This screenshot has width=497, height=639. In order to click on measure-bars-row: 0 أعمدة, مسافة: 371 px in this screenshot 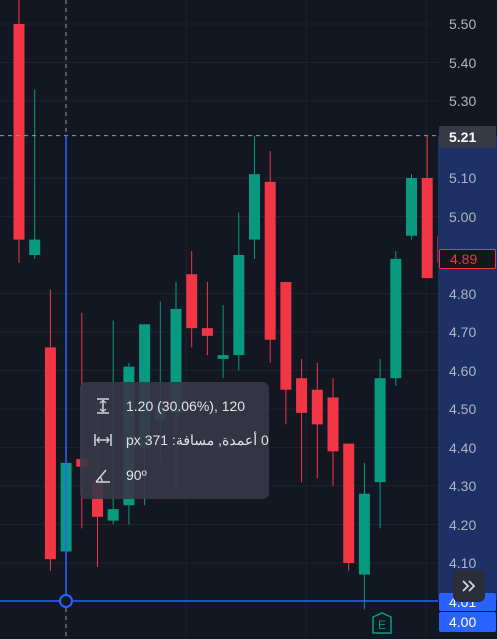, I will do `click(174, 440)`.